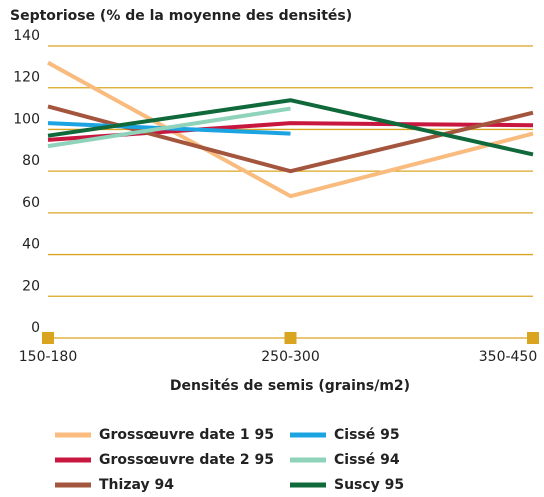  What do you see at coordinates (26, 78) in the screenshot?
I see `y-tick-label: 120` at bounding box center [26, 78].